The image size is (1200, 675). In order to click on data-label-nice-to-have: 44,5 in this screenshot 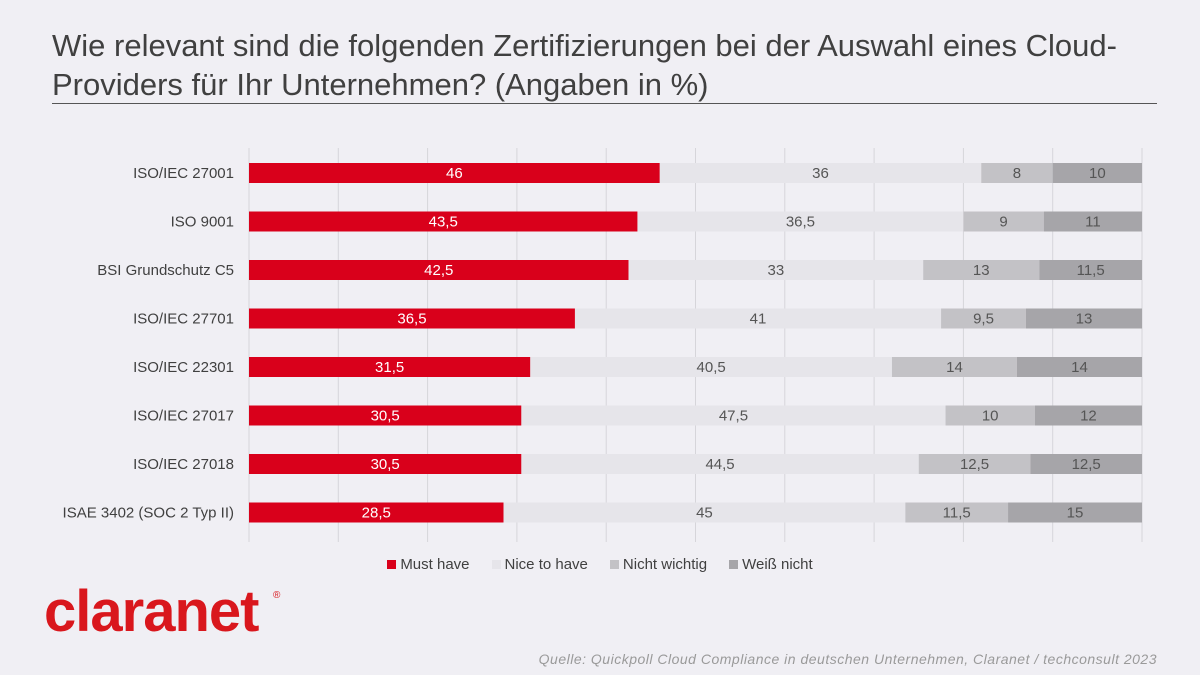, I will do `click(719, 464)`.